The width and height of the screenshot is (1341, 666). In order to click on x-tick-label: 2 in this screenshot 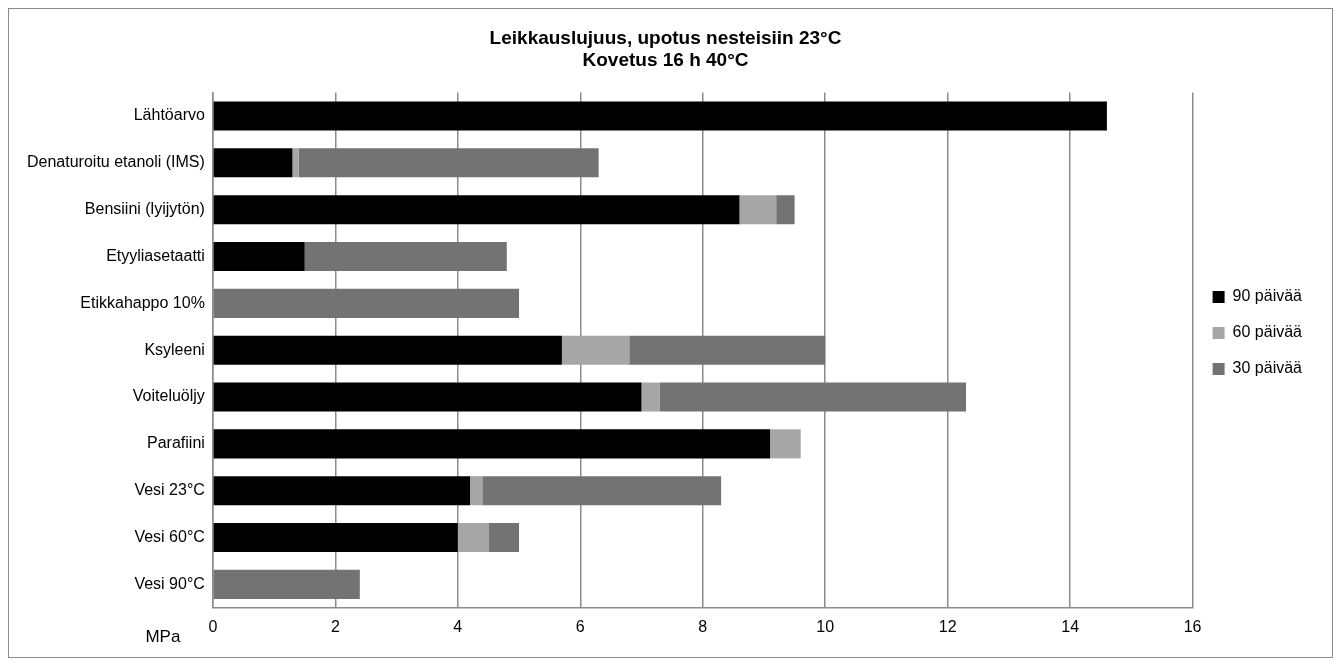, I will do `click(335, 626)`.